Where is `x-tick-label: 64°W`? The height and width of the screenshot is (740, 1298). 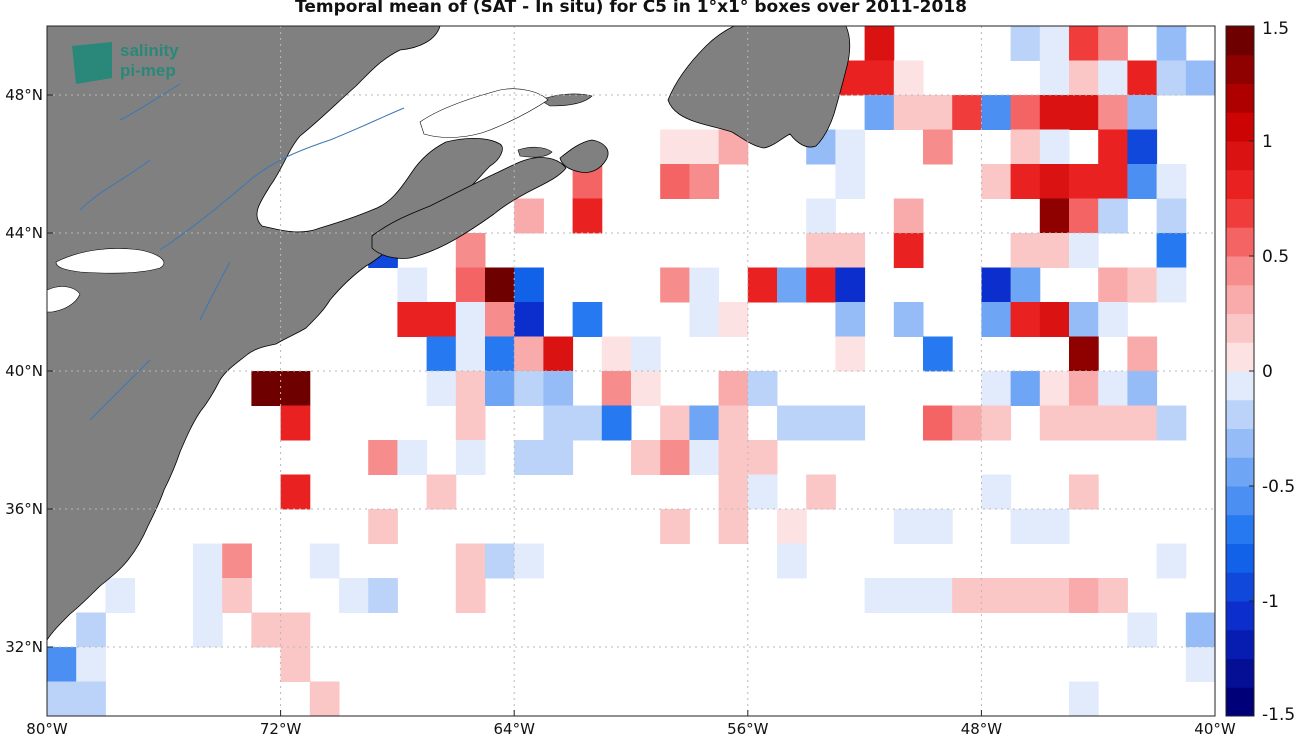 x-tick-label: 64°W is located at coordinates (514, 729).